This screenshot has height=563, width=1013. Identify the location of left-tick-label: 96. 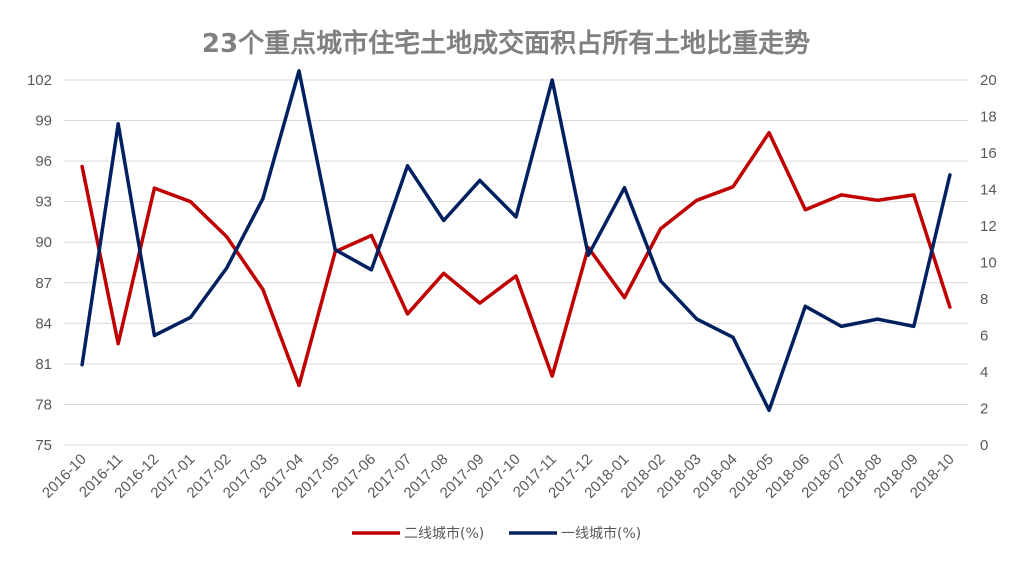
(43, 161).